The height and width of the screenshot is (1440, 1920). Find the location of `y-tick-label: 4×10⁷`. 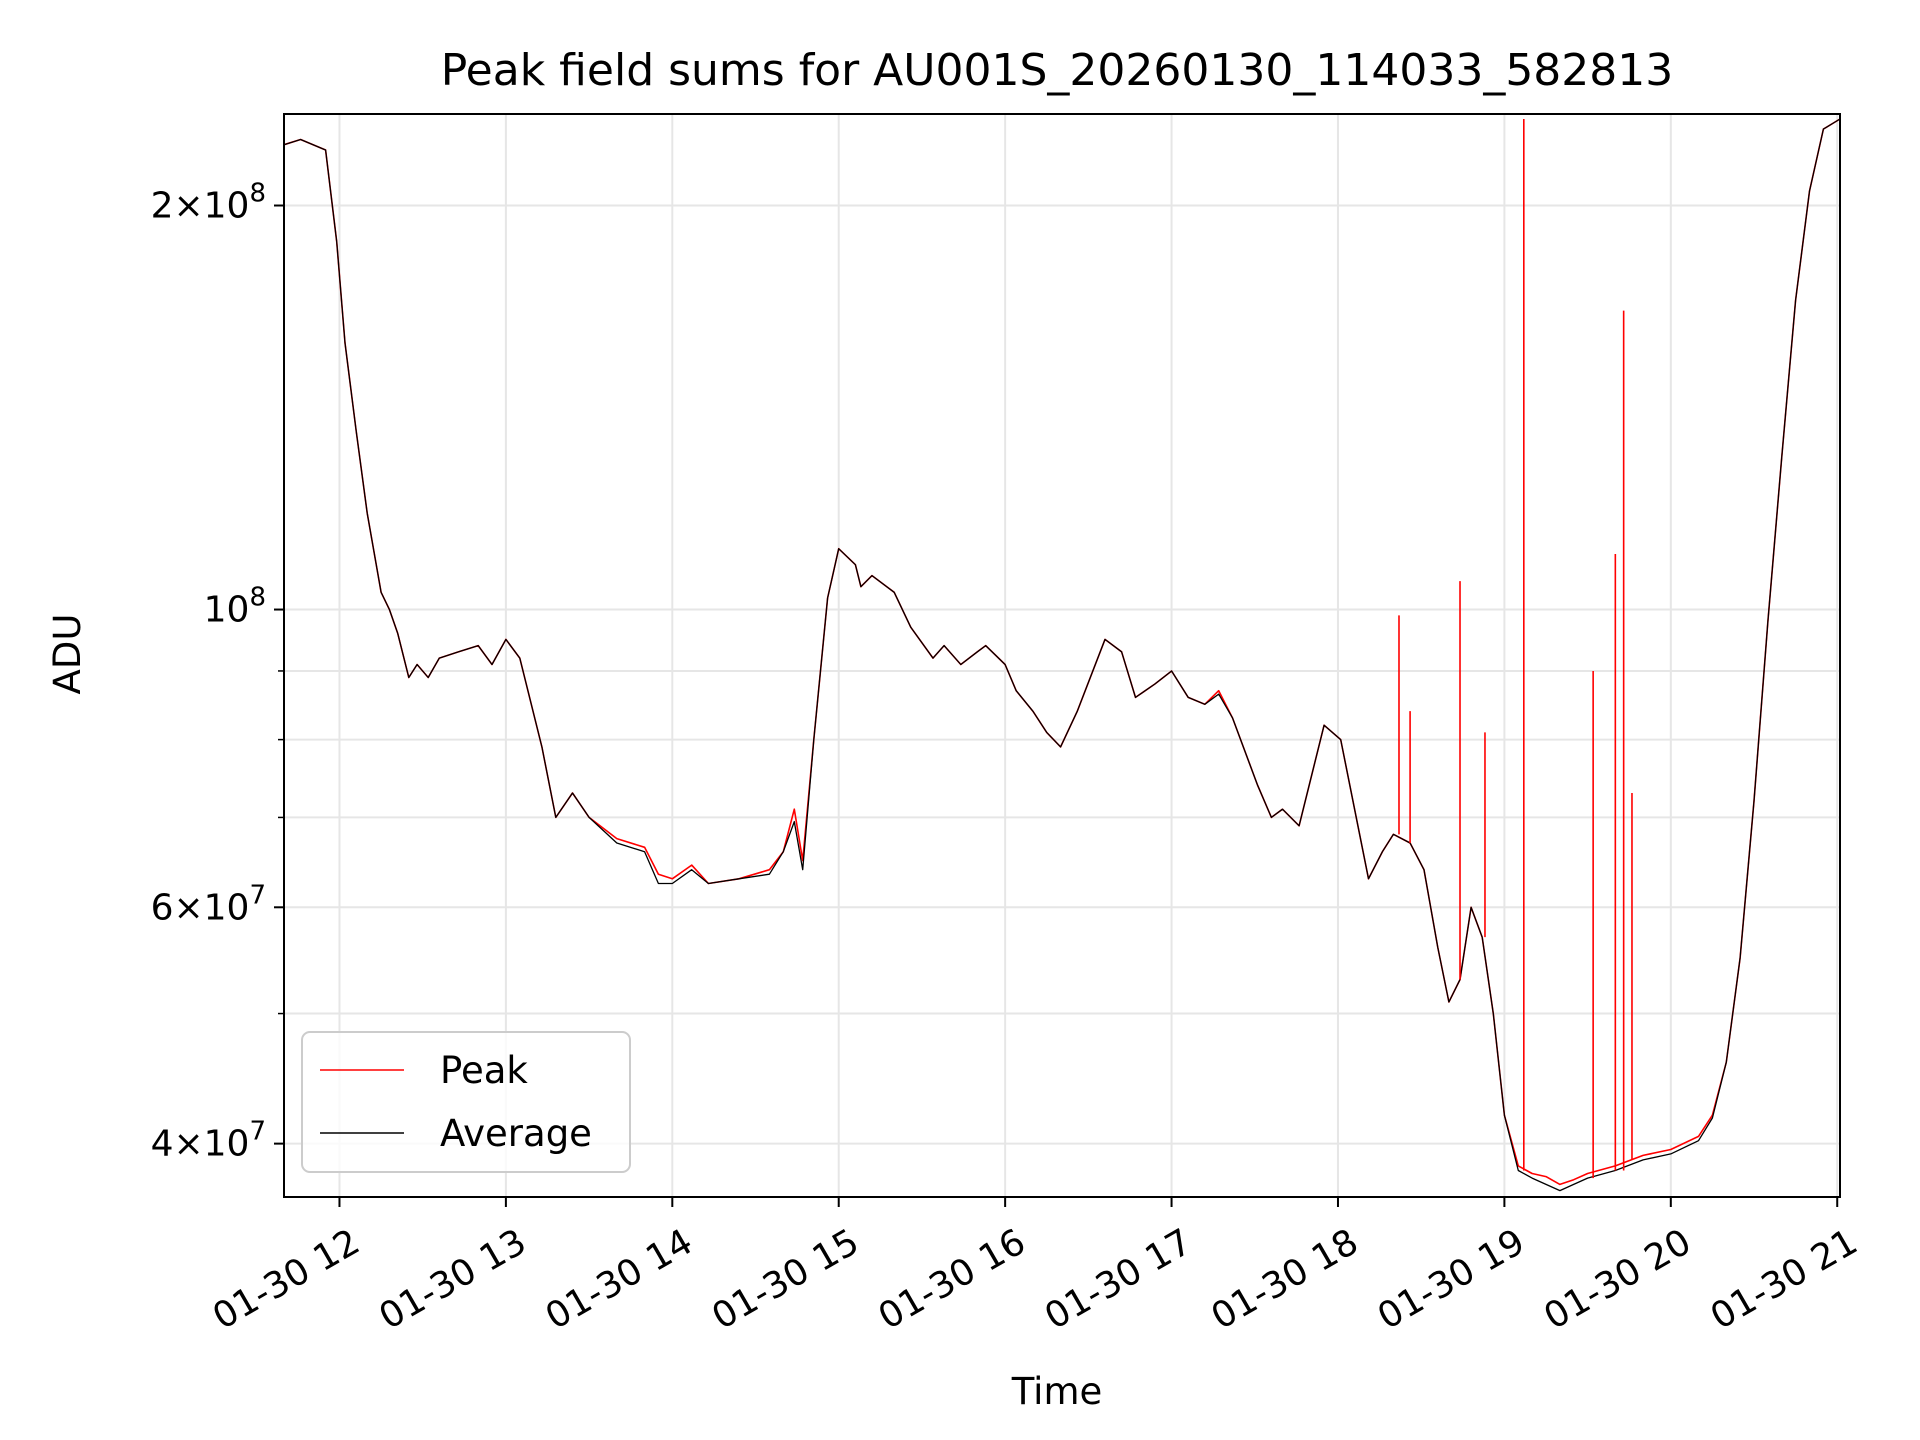

y-tick-label: 4×10⁷ is located at coordinates (208, 1141).